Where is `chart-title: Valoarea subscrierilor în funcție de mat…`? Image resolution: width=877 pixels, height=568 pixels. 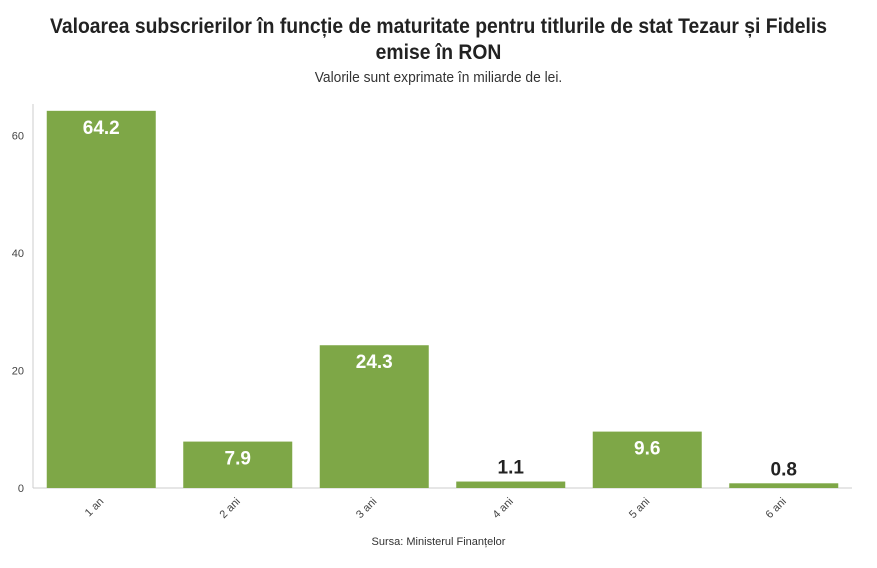
chart-title: Valoarea subscrierilor în funcție de mat… is located at coordinates (438, 39).